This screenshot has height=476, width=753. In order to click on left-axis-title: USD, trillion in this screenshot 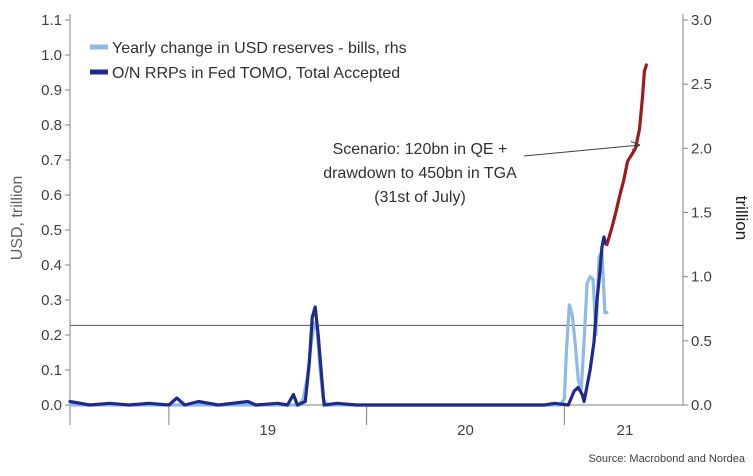, I will do `click(17, 218)`.